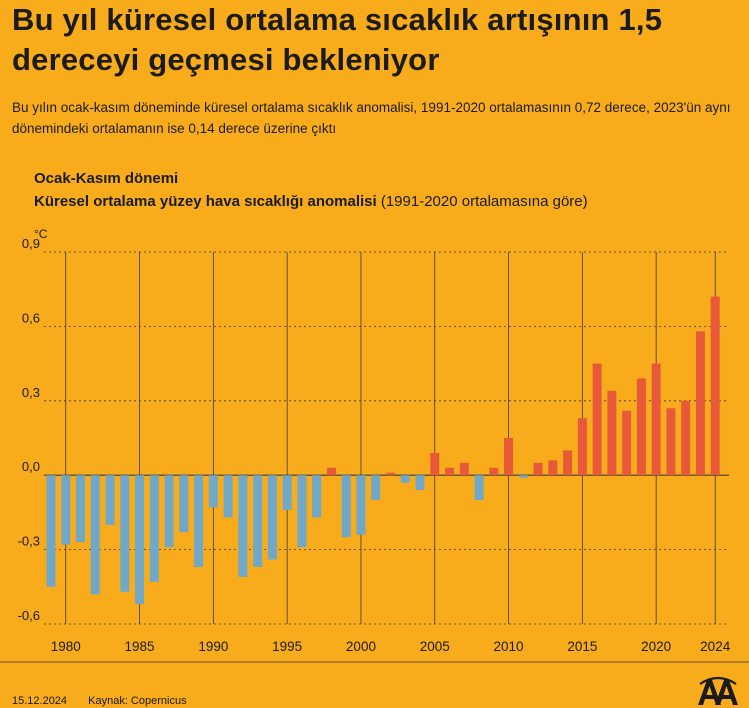 This screenshot has width=749, height=708. Describe the element at coordinates (41, 234) in the screenshot. I see `y-axis-unit: °C` at that location.